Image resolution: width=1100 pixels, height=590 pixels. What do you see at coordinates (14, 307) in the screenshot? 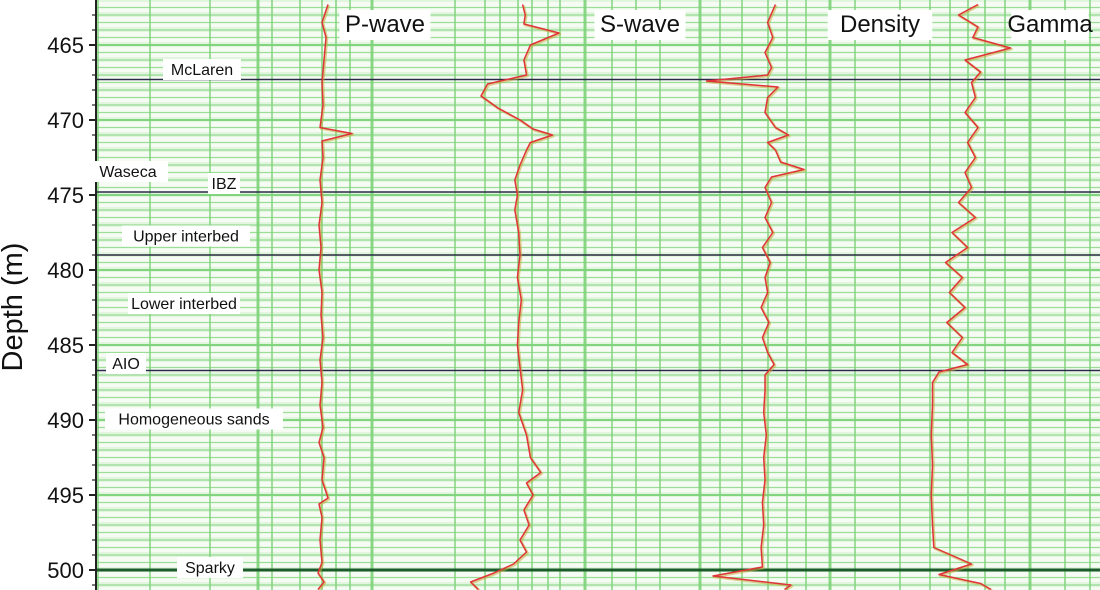
I see `y-axis-label: Depth (m)` at bounding box center [14, 307].